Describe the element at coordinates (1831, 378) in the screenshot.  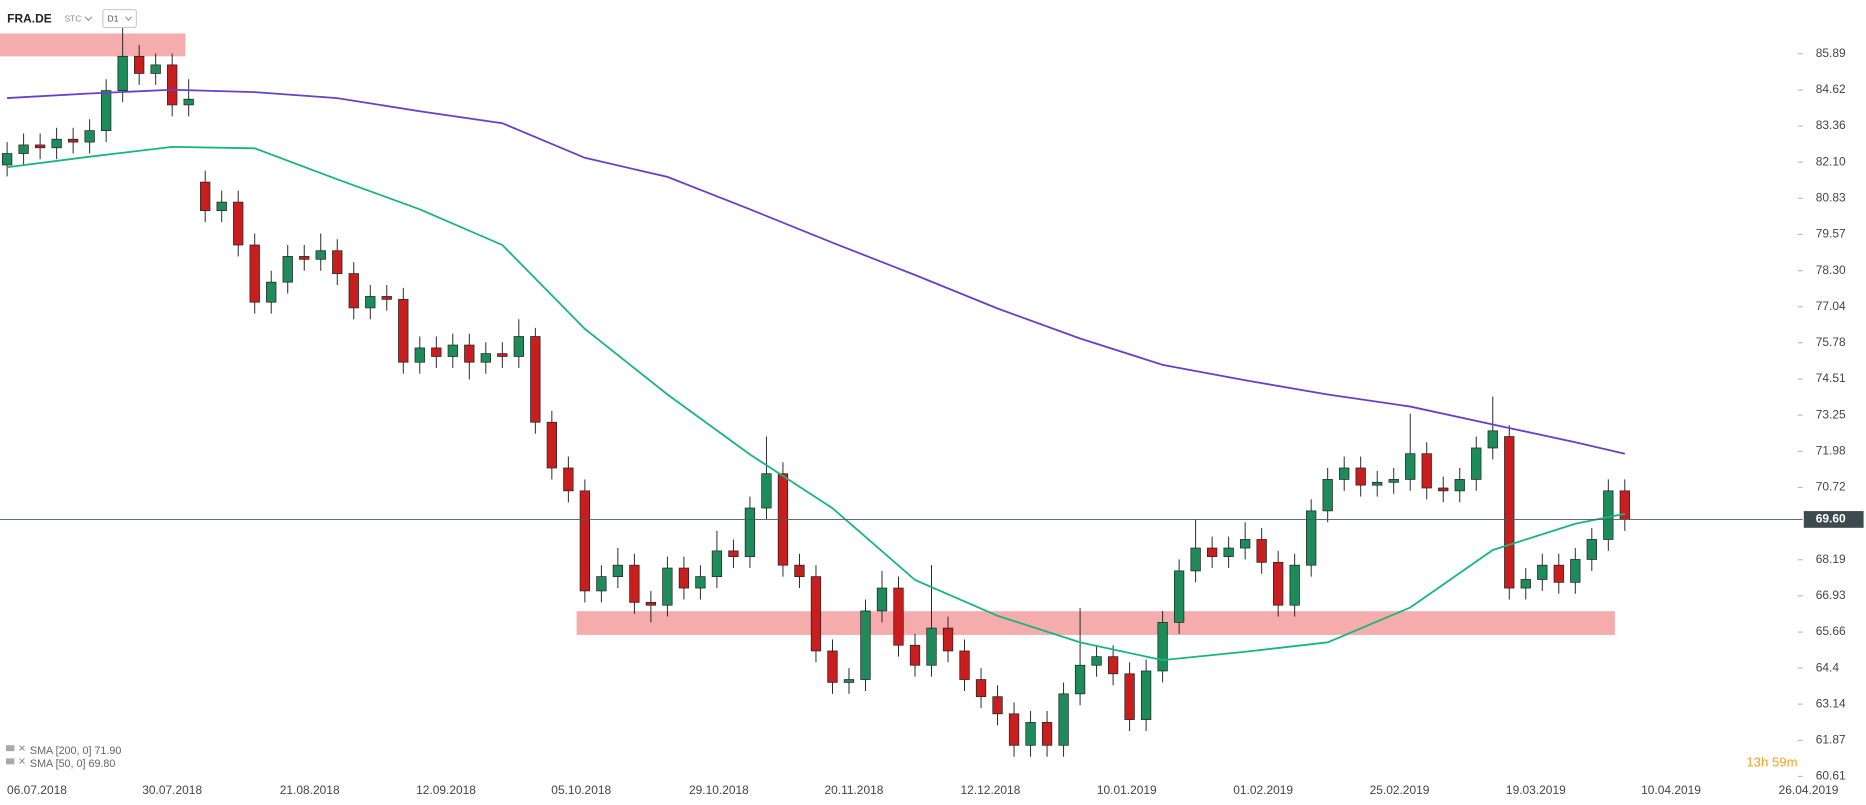
I see `y-tick-label: 74.51` at that location.